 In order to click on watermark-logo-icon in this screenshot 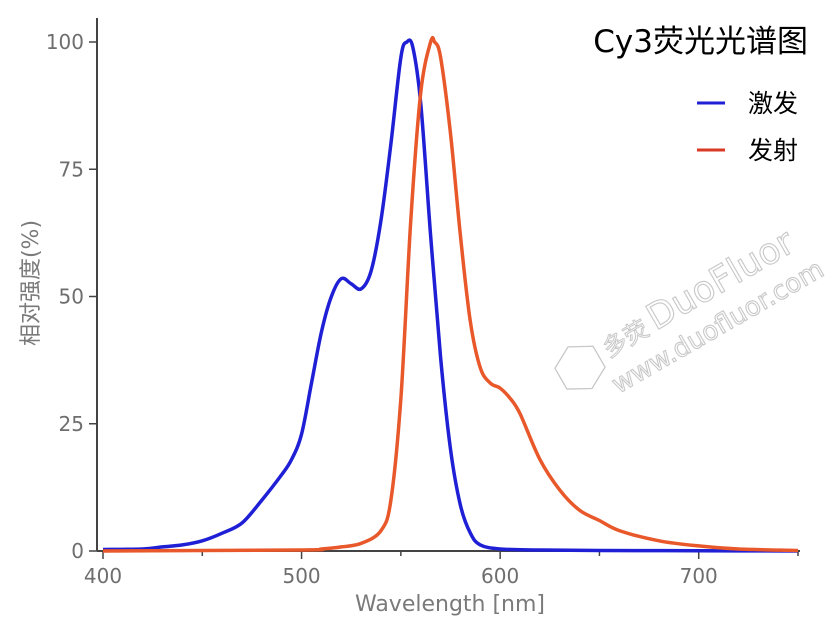, I will do `click(580, 367)`.